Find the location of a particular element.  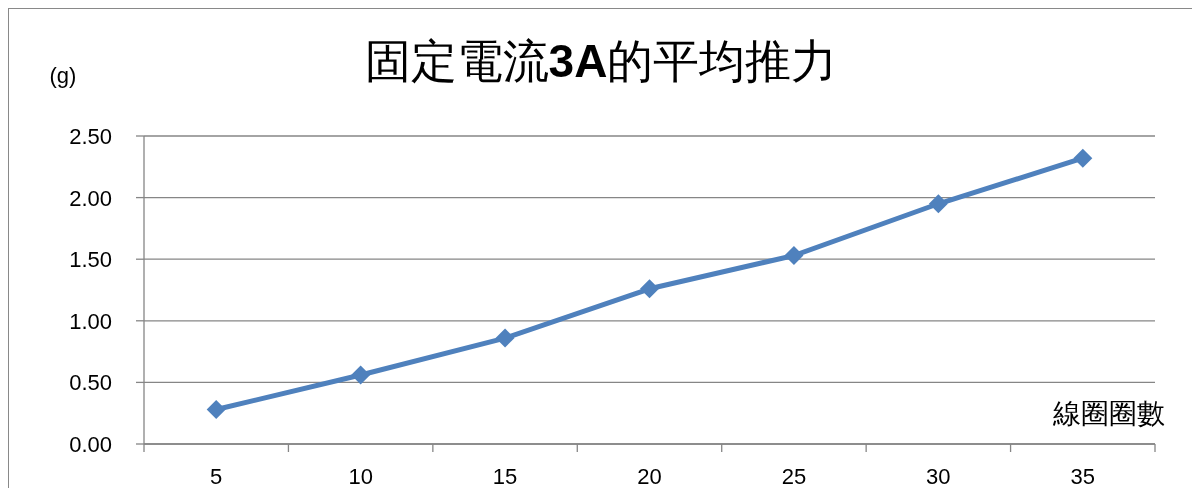

x-tick-label: 20 is located at coordinates (649, 476).